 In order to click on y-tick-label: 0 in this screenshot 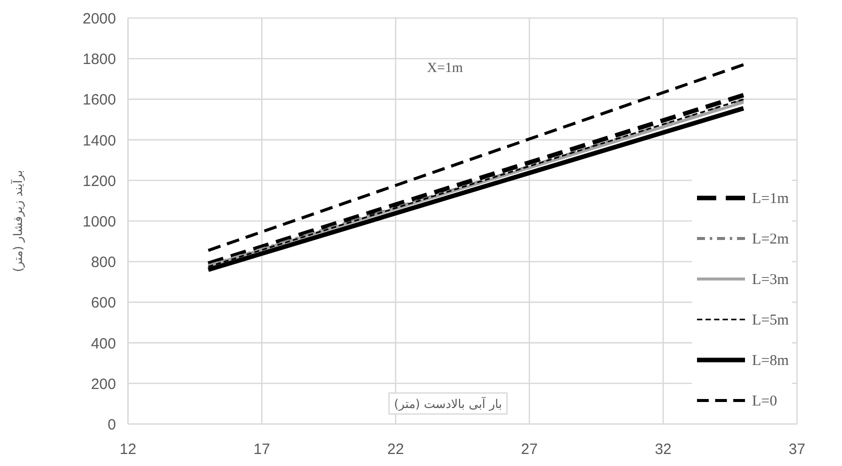, I will do `click(112, 425)`.